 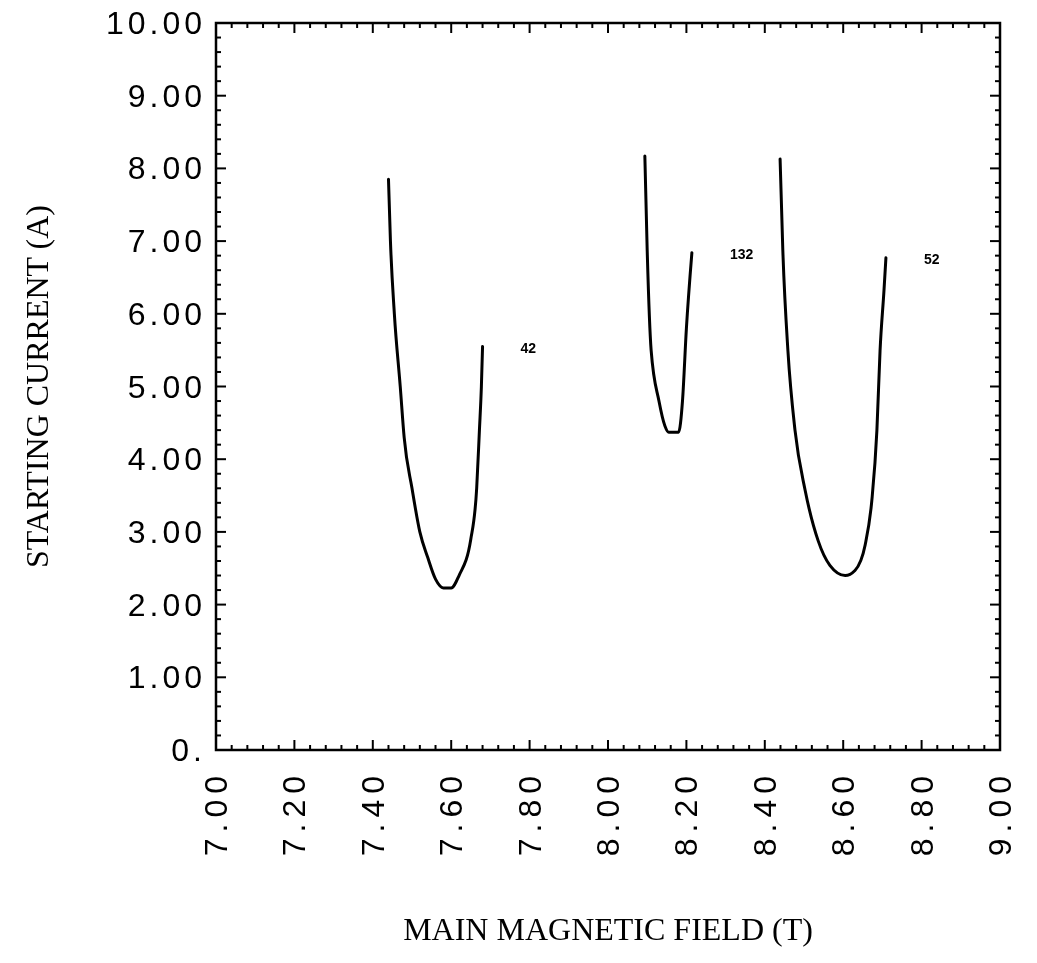 What do you see at coordinates (166, 459) in the screenshot?
I see `y-tick-label: 4.00` at bounding box center [166, 459].